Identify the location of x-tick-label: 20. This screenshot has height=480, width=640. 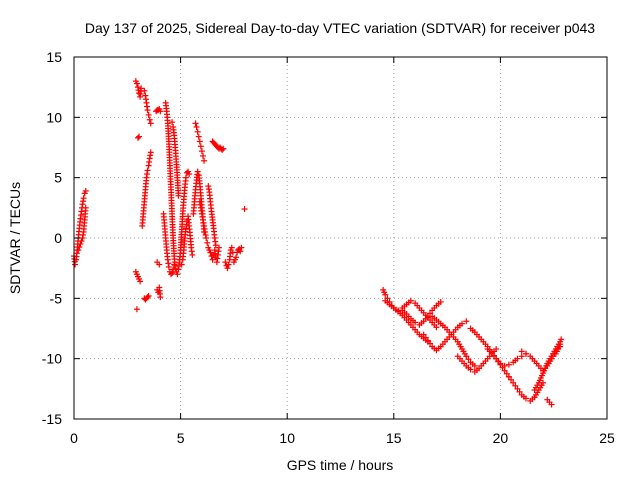
(501, 438).